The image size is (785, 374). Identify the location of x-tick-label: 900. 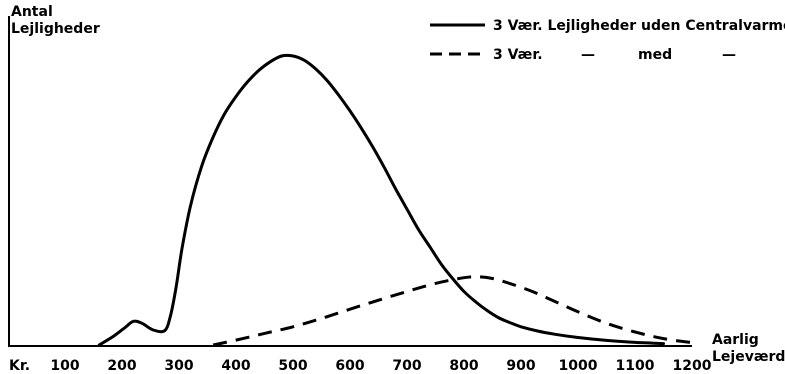
(520, 366).